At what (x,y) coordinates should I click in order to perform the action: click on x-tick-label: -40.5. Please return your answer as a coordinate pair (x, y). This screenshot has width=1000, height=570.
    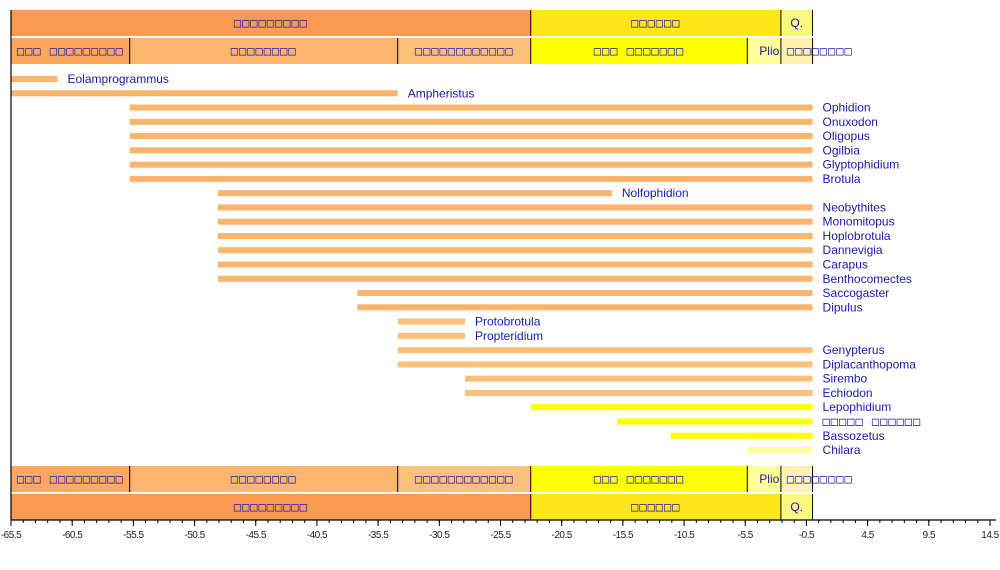
    Looking at the image, I should click on (317, 535).